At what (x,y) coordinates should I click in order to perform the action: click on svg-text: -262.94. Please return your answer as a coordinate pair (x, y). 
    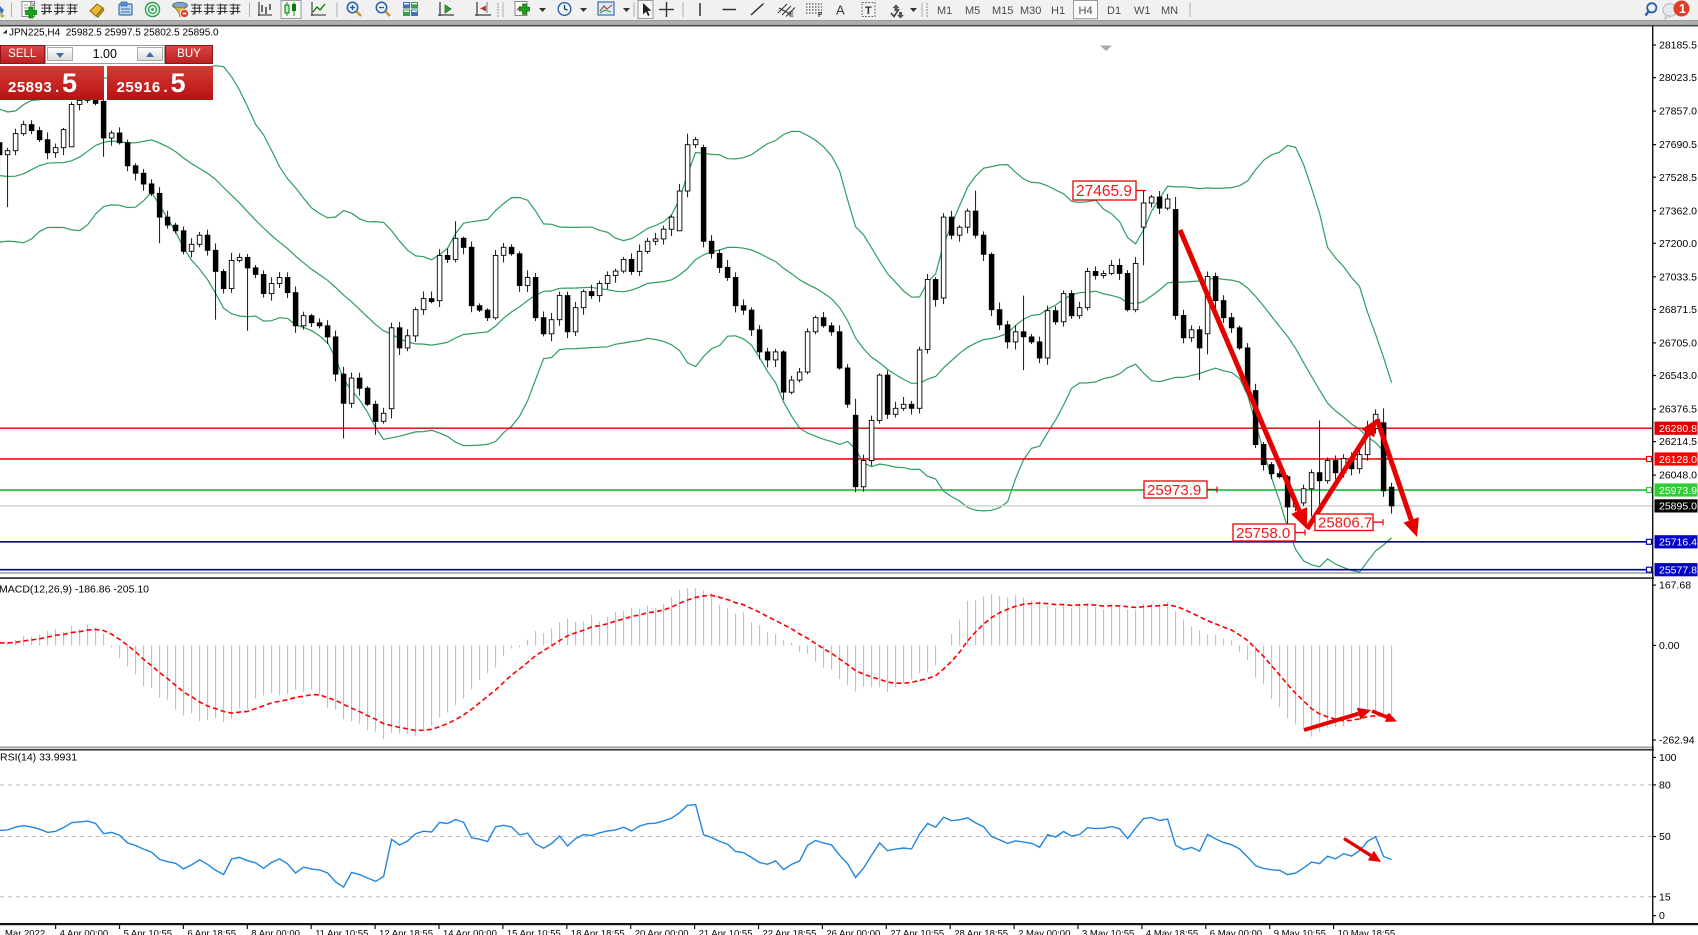
    Looking at the image, I should click on (1677, 741).